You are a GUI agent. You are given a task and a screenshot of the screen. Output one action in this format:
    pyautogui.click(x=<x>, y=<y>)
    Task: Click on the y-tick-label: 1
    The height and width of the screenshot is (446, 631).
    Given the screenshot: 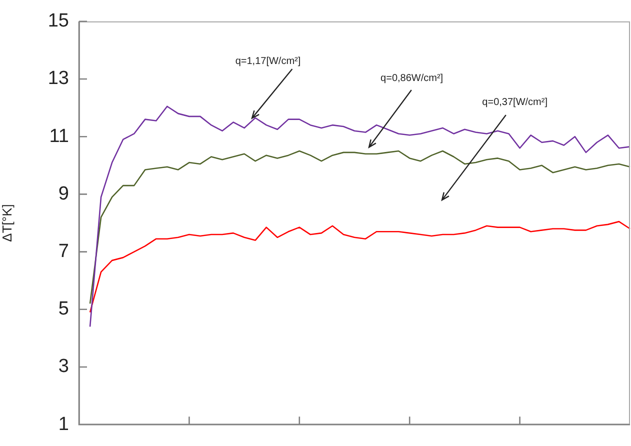 What is the action you would take?
    pyautogui.click(x=63, y=424)
    